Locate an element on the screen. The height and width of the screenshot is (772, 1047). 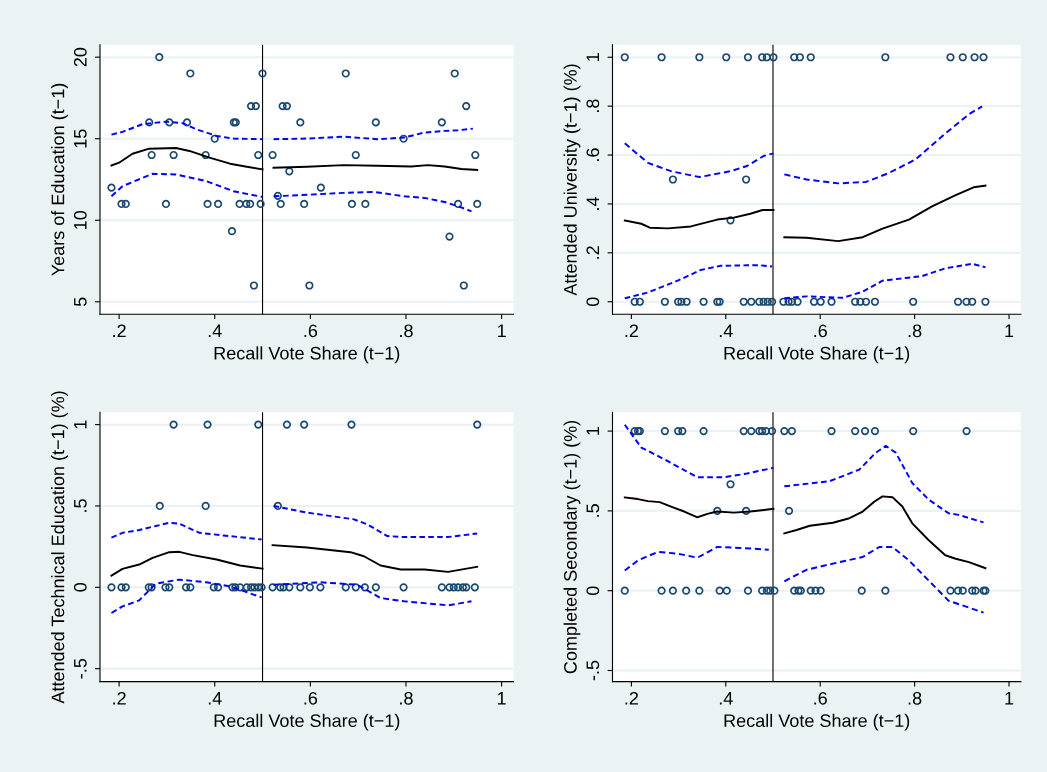
y-tick-label: 10 is located at coordinates (80, 219).